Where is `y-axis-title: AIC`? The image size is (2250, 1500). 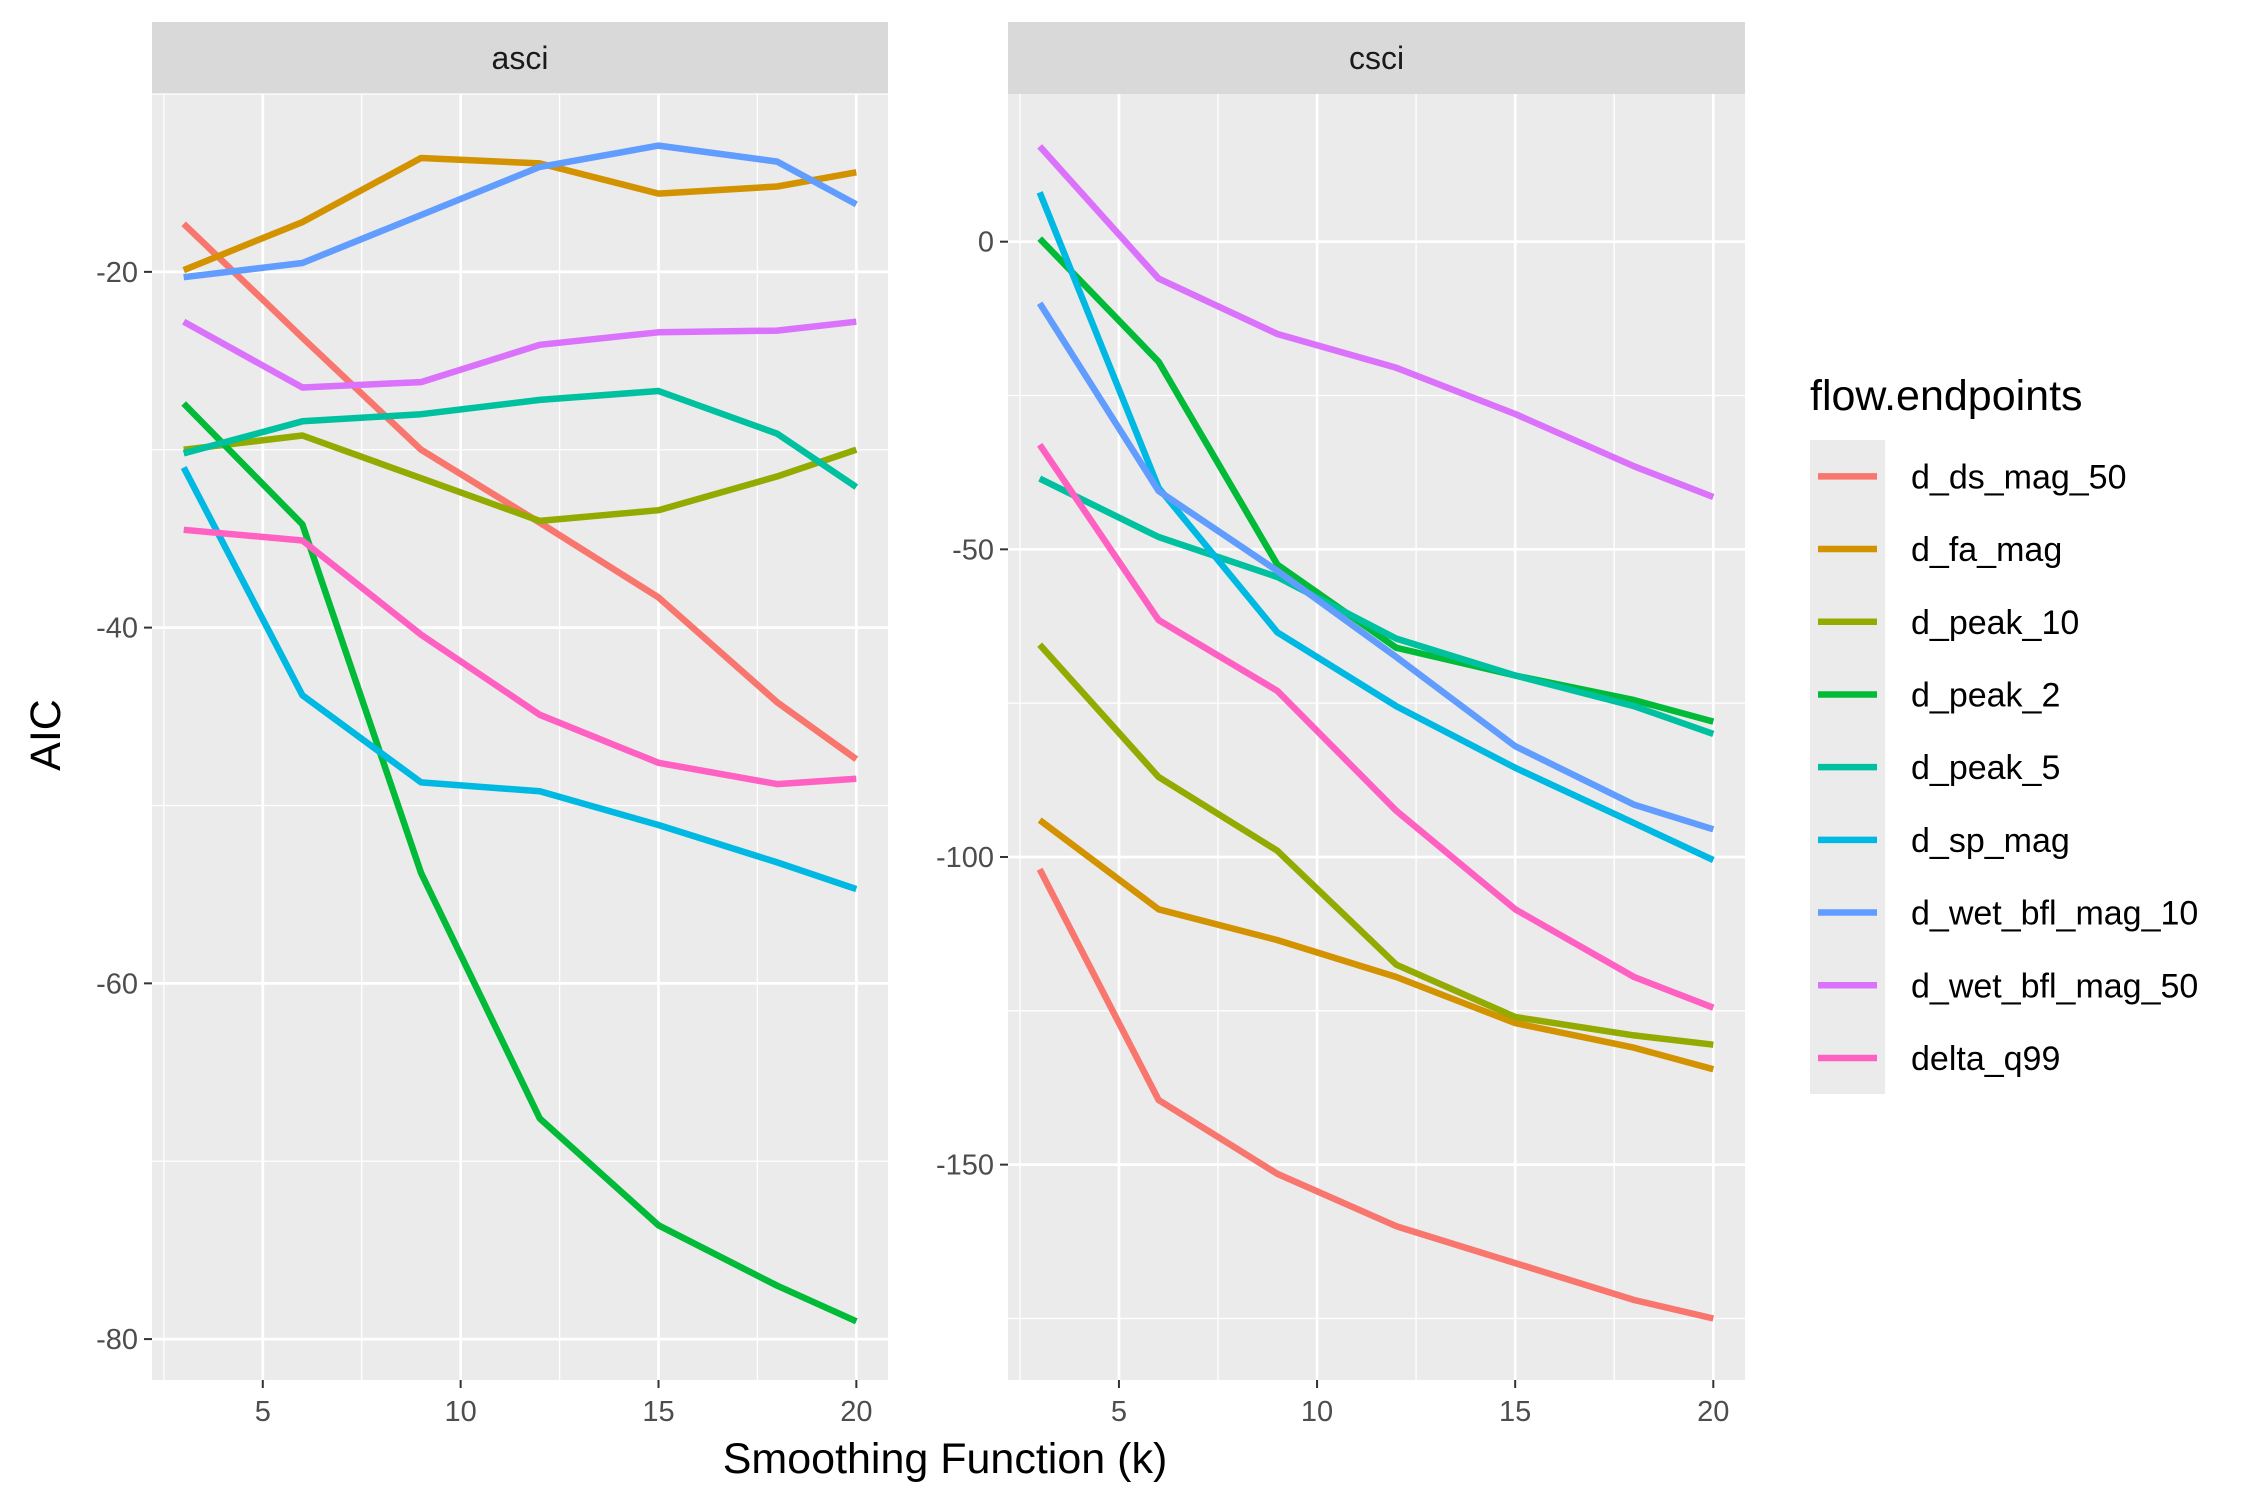
y-axis-title: AIC is located at coordinates (46, 735).